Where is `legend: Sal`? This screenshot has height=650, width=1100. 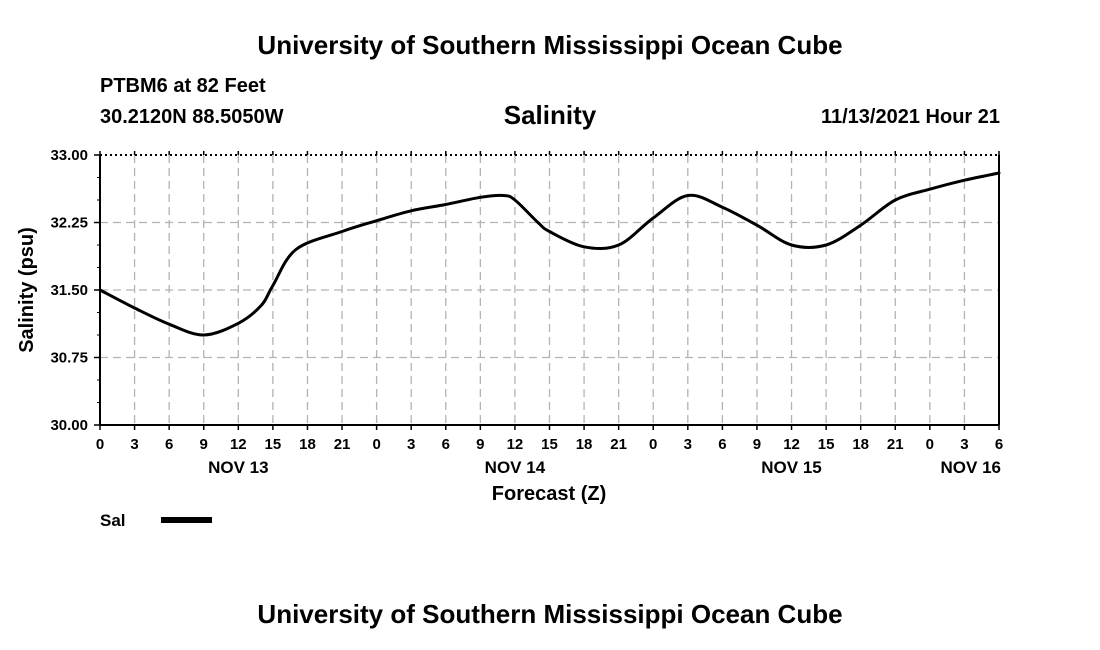 legend: Sal is located at coordinates (156, 520).